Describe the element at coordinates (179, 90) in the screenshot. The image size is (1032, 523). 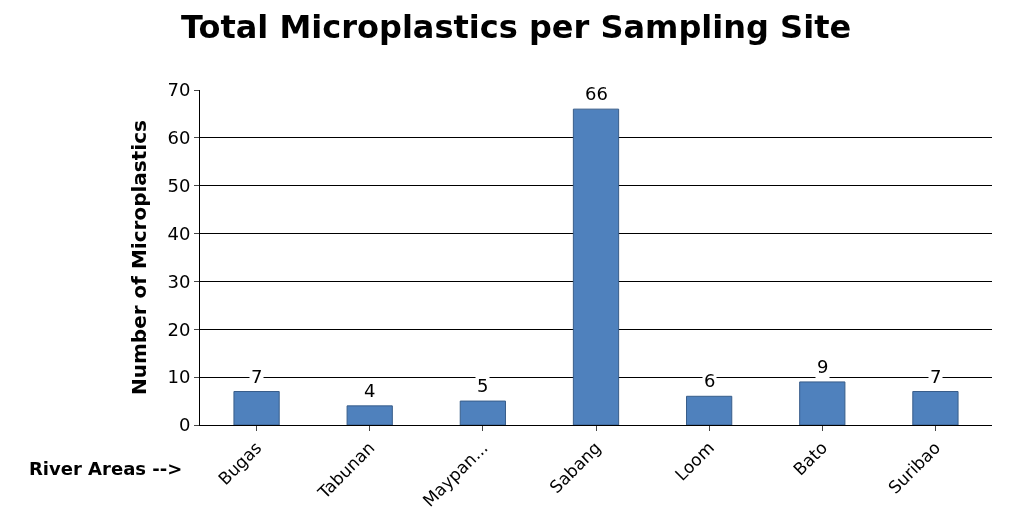
I see `y-tick-label: 70` at that location.